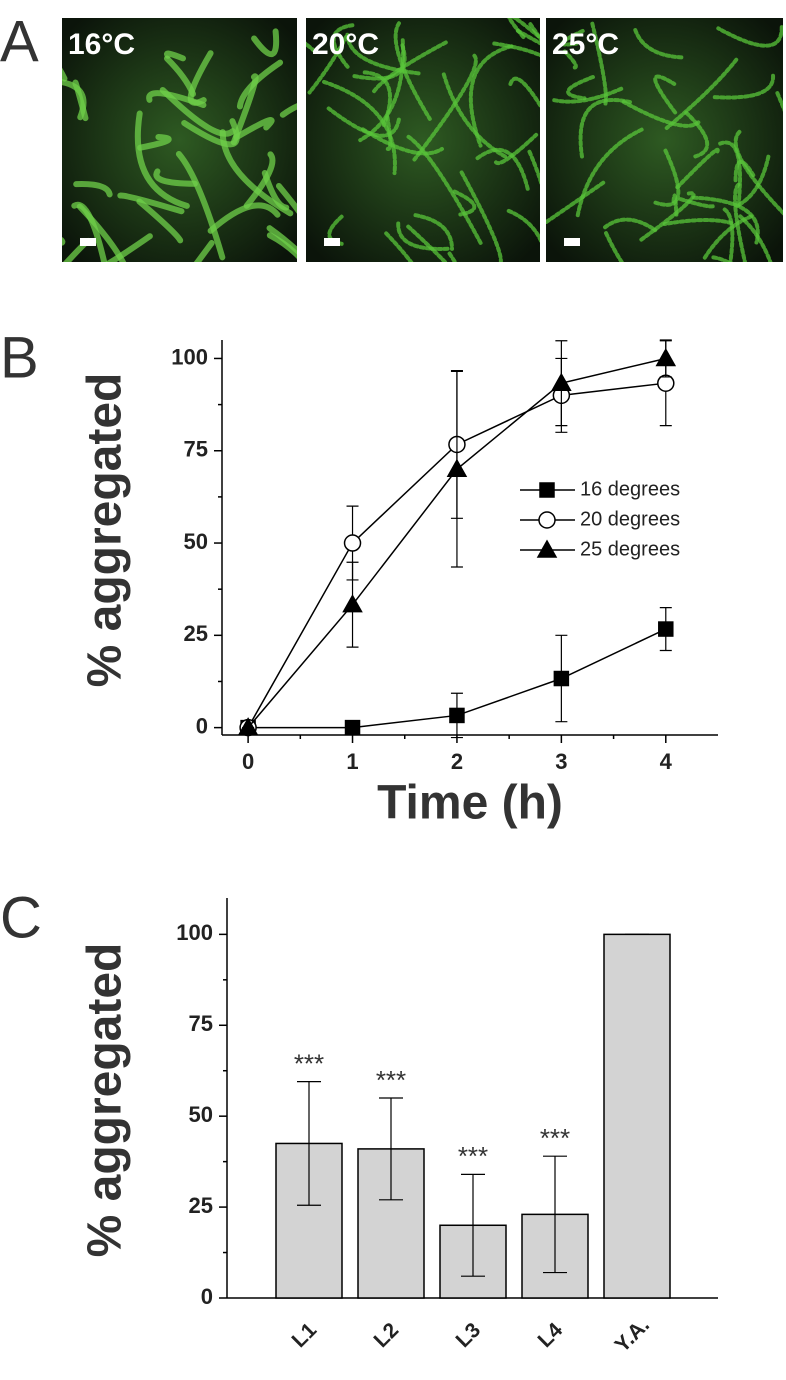 This screenshot has height=1380, width=786. I want to click on y-tick-label: 75, so click(196, 449).